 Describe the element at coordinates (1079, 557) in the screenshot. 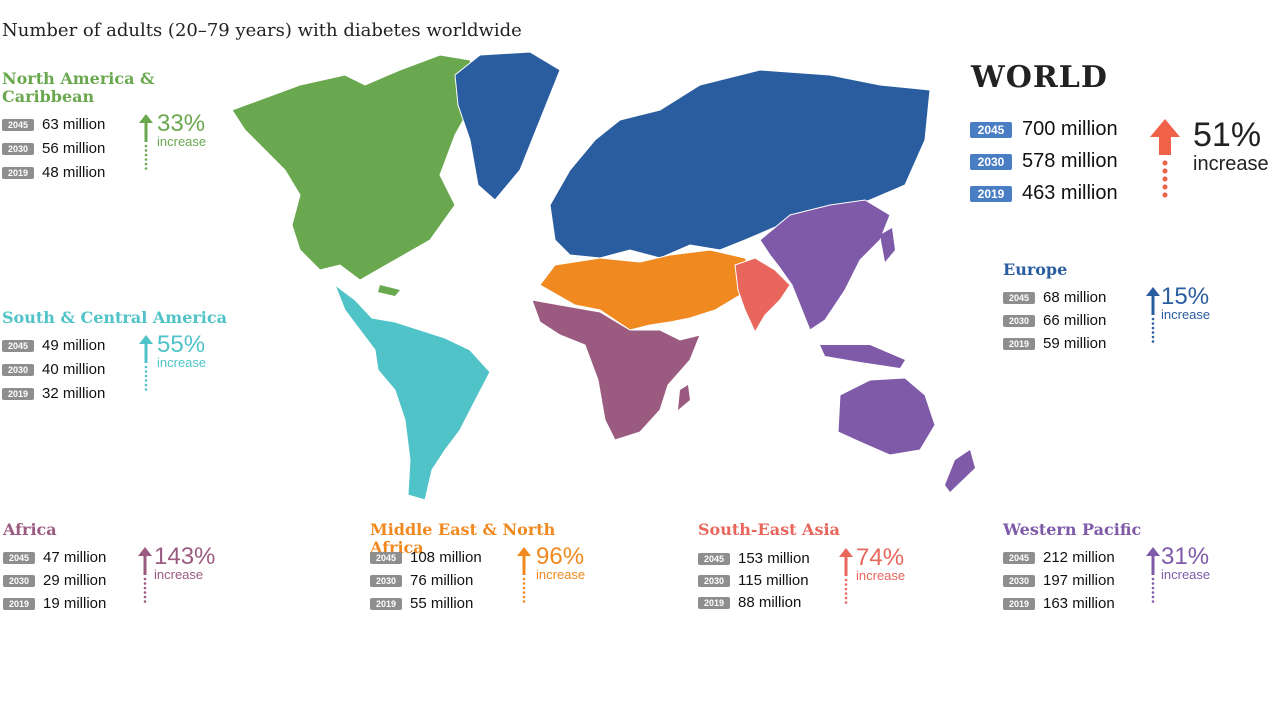

I see `region-value: 212 million` at that location.